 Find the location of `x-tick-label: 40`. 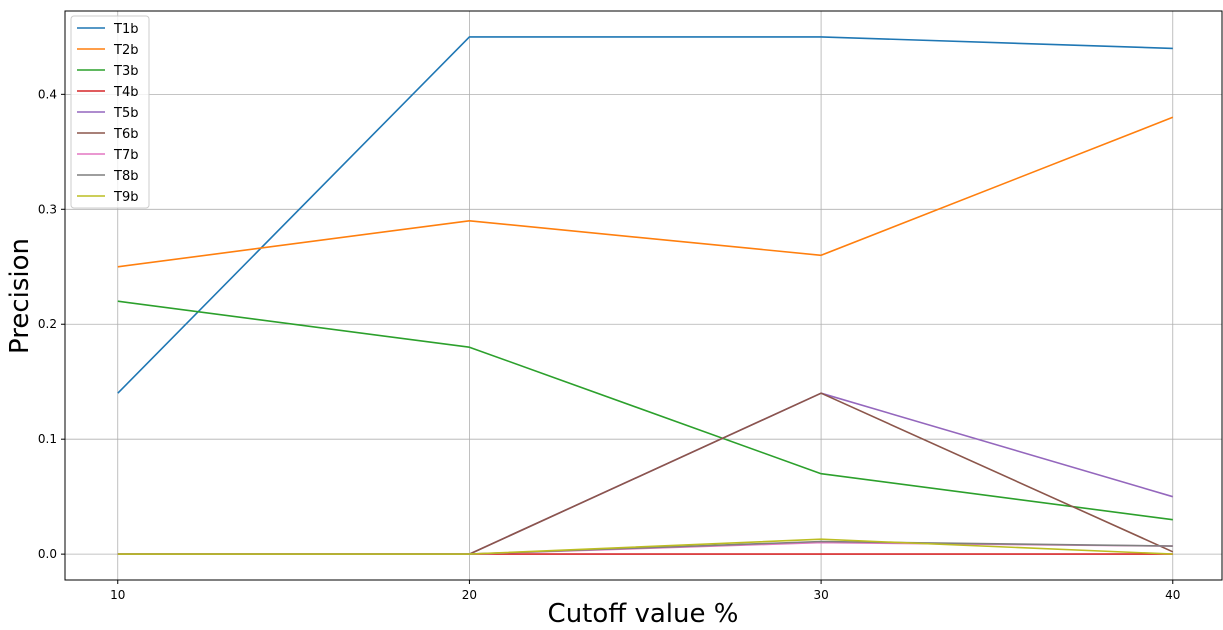

x-tick-label: 40 is located at coordinates (1172, 595).